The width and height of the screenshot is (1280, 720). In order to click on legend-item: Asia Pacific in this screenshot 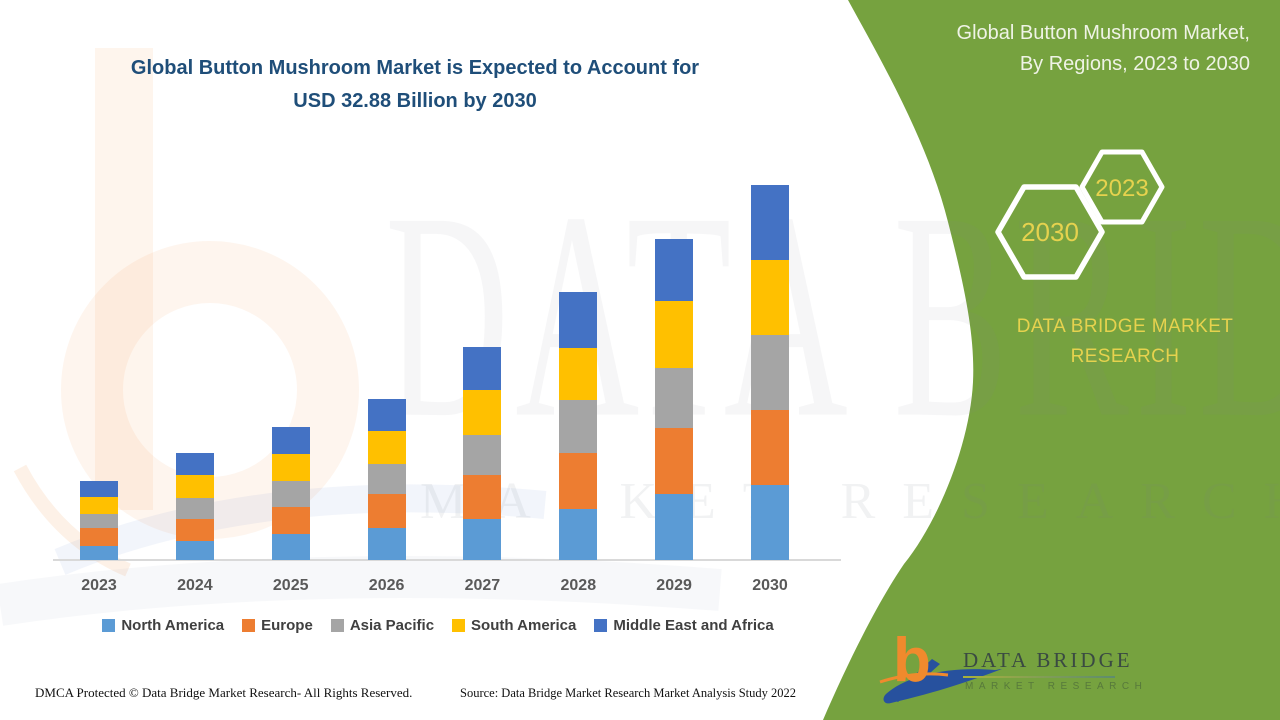, I will do `click(382, 625)`.